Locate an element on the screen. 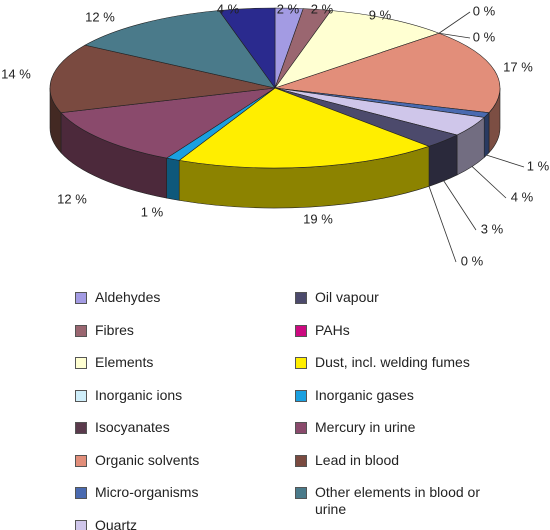  legend-label: Aldehydes is located at coordinates (128, 297).